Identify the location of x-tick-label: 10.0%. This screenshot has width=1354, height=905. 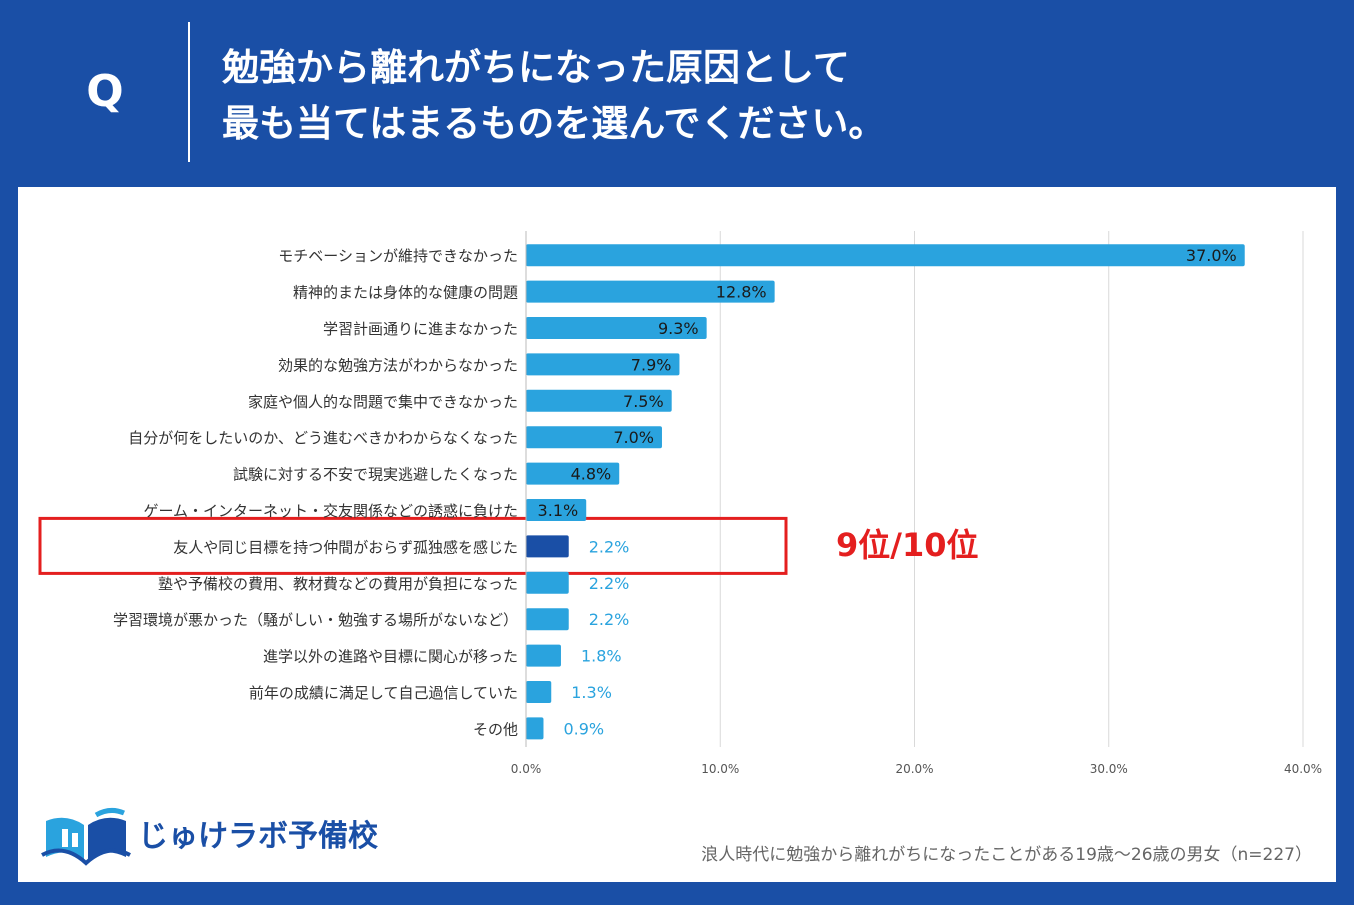
(720, 769).